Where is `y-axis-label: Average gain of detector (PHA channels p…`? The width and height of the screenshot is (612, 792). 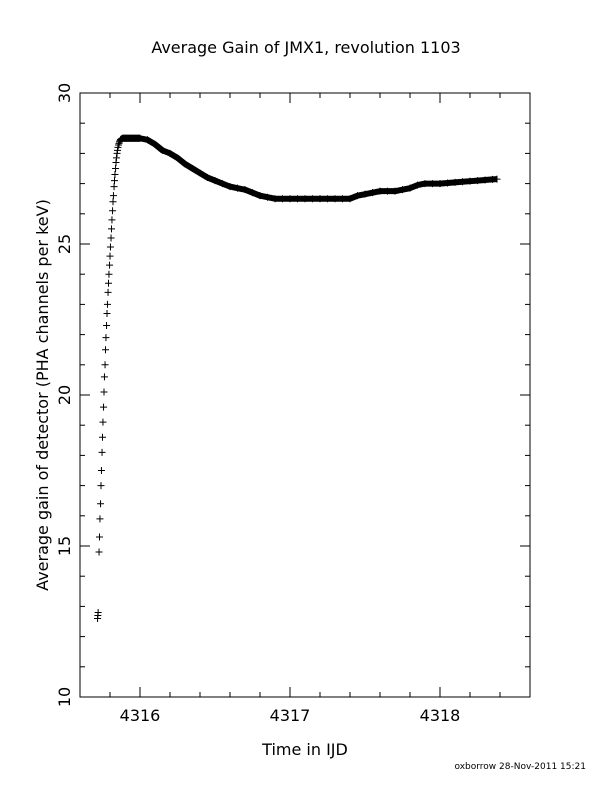 y-axis-label: Average gain of detector (PHA channels p… is located at coordinates (42, 395).